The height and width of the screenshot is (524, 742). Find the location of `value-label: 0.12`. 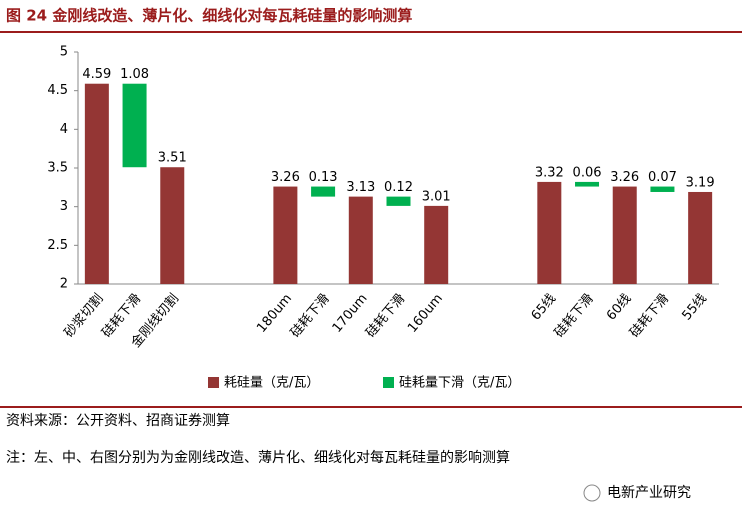

value-label: 0.12 is located at coordinates (398, 187).